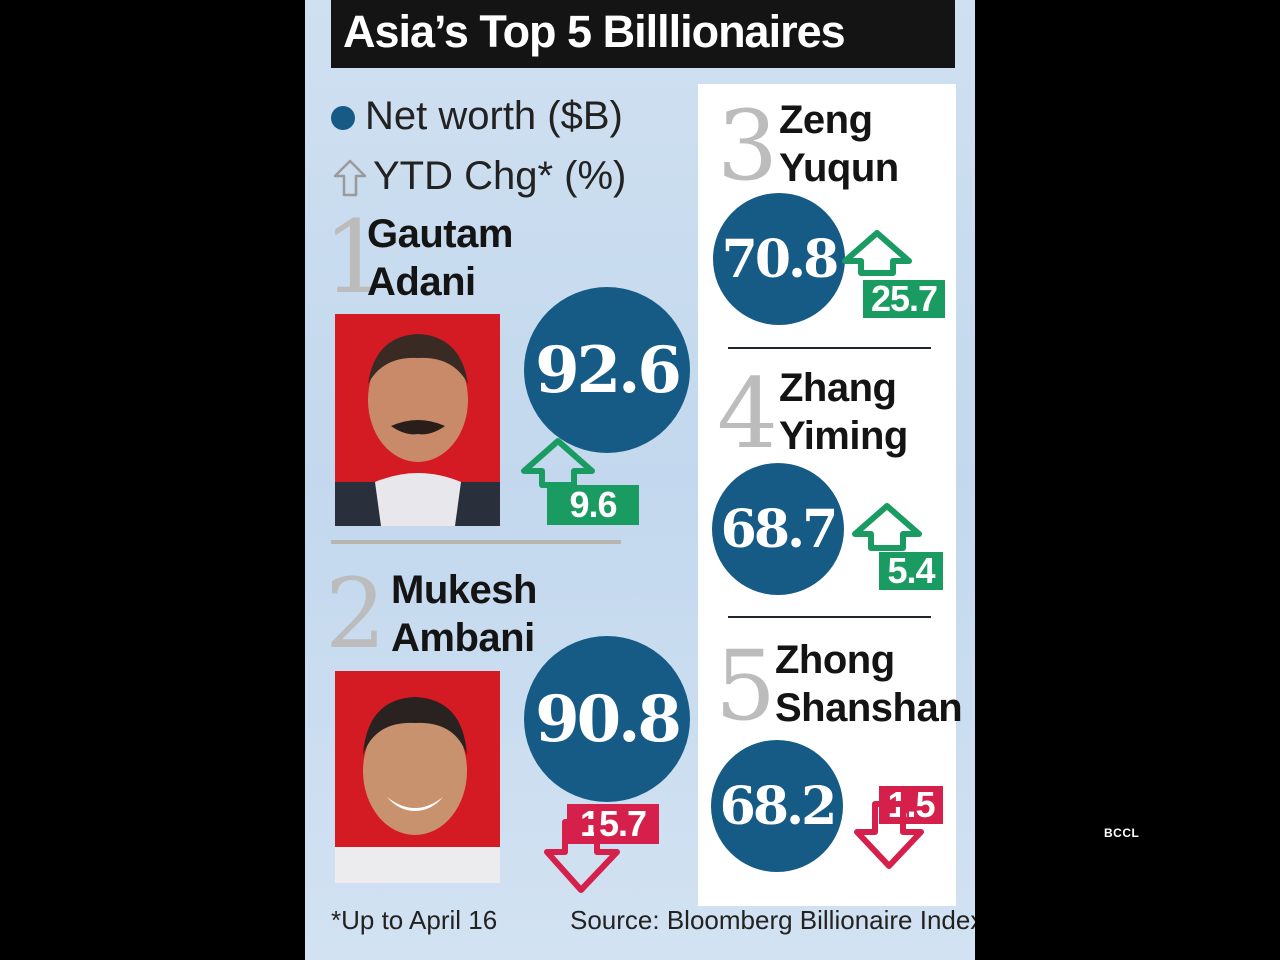 The height and width of the screenshot is (960, 1280). What do you see at coordinates (904, 298) in the screenshot?
I see `ytd-change-badge: 25.7` at bounding box center [904, 298].